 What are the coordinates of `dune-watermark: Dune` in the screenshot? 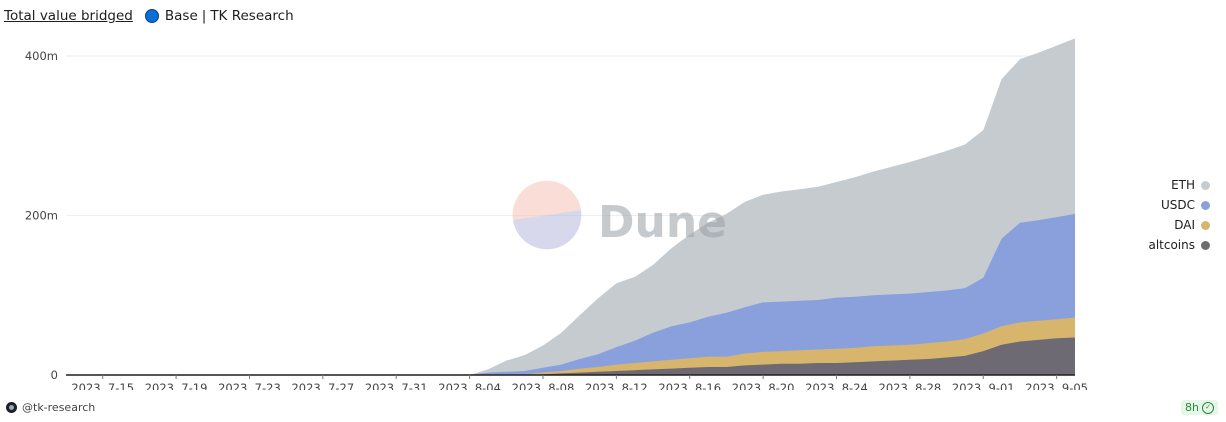 It's located at (619, 215).